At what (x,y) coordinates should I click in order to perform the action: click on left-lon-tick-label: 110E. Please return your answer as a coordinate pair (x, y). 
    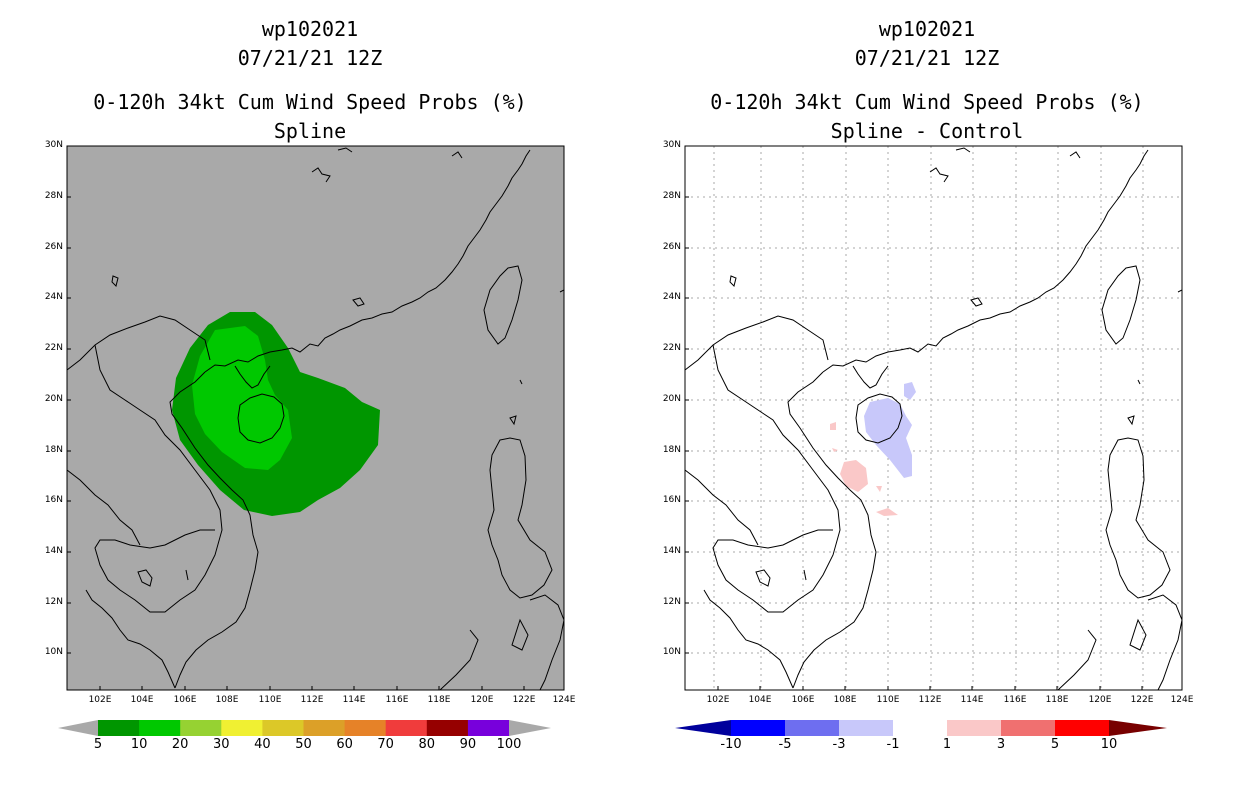
    Looking at the image, I should click on (270, 700).